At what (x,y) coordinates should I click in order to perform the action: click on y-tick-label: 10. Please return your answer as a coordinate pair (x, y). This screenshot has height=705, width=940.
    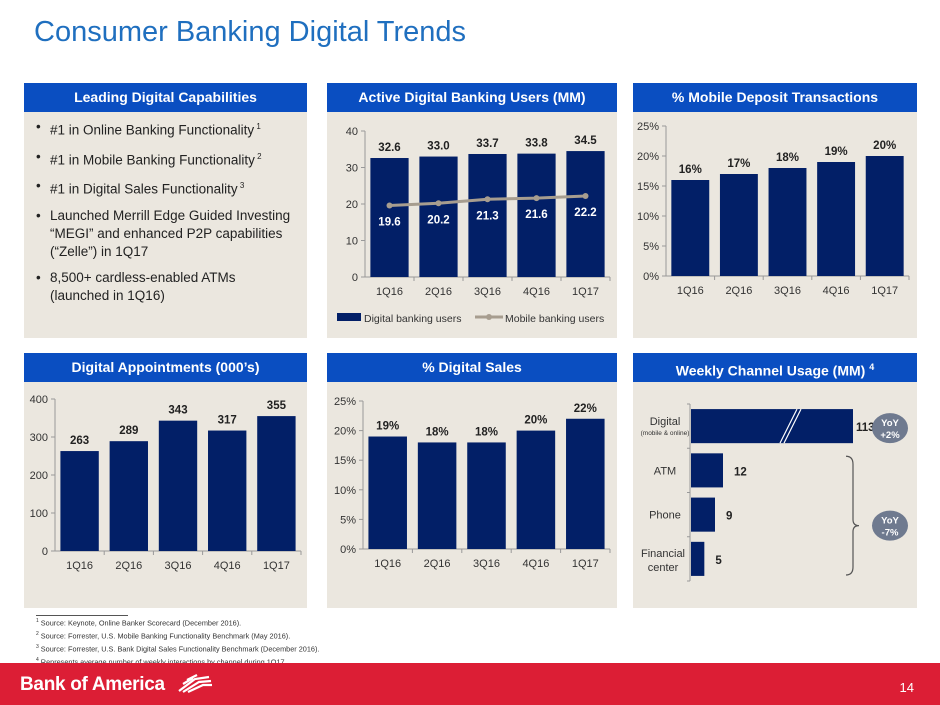
    Looking at the image, I should click on (352, 242).